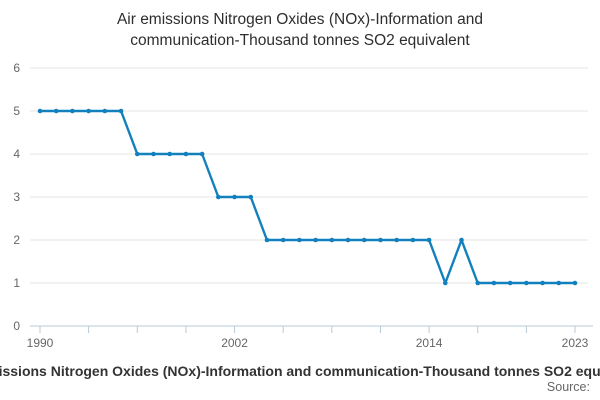 The image size is (600, 400). I want to click on svg-text: 1990, so click(40, 343).